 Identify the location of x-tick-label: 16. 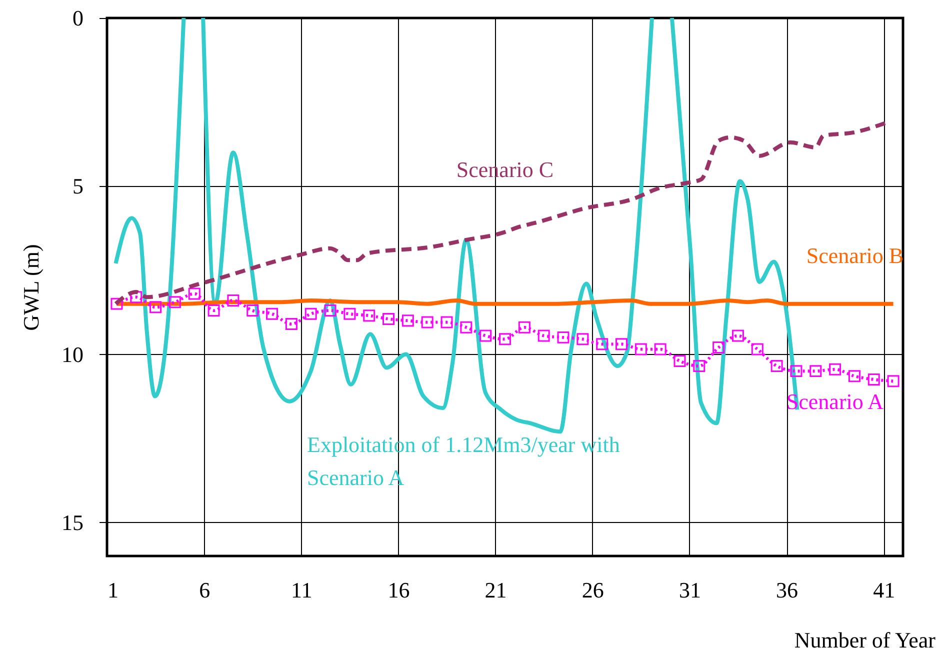
(399, 590).